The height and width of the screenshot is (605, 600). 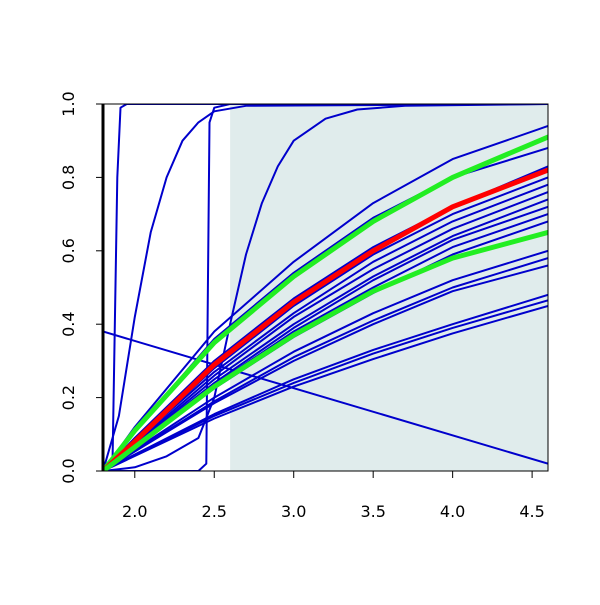 I want to click on y-tick-label: 0.2, so click(x=68, y=397).